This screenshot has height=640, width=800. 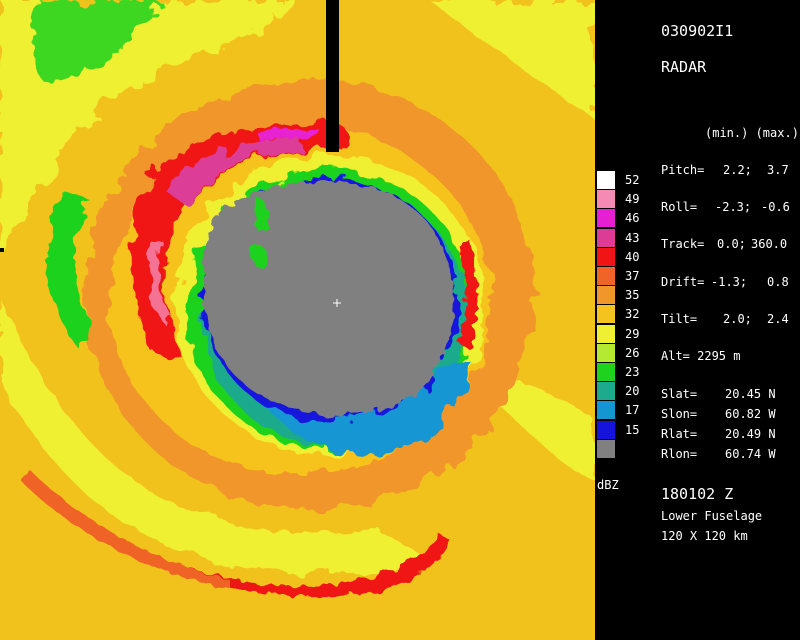 I want to click on stat-pitch-max: 3.7, so click(x=778, y=170).